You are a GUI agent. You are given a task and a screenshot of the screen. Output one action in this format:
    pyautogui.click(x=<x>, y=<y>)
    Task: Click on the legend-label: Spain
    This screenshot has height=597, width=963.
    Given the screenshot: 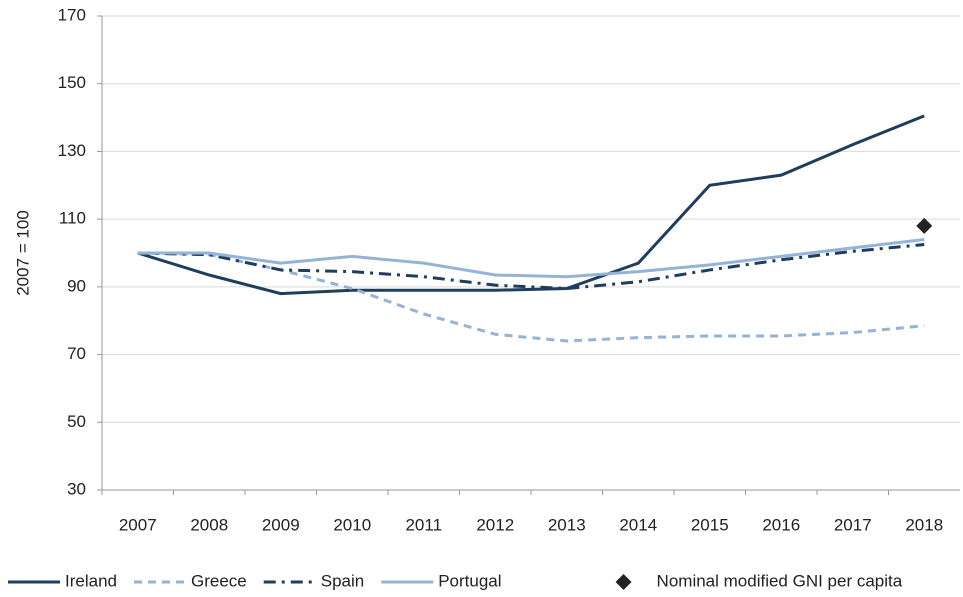 What is the action you would take?
    pyautogui.click(x=342, y=580)
    